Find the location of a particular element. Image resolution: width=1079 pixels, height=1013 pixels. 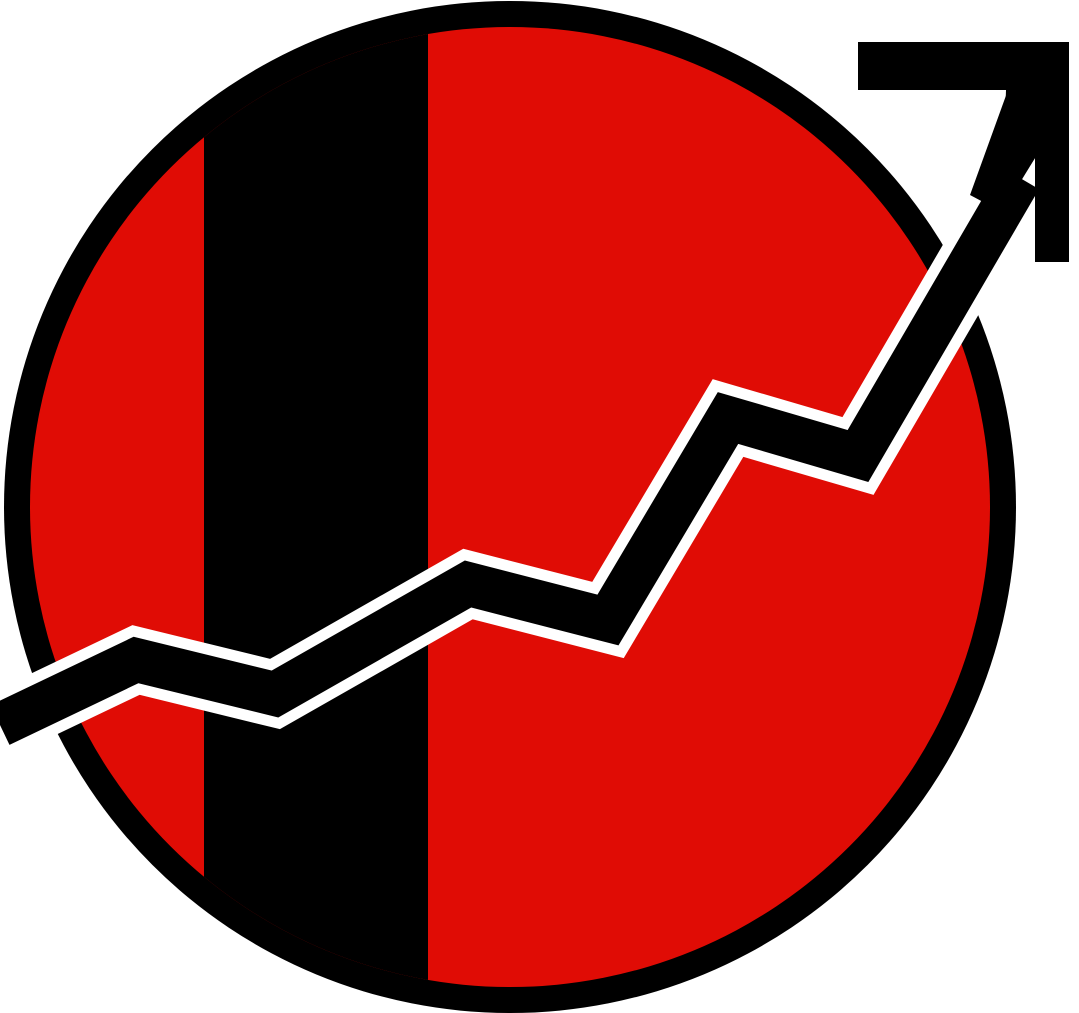

arrow-tip-join is located at coordinates (1002, 151).